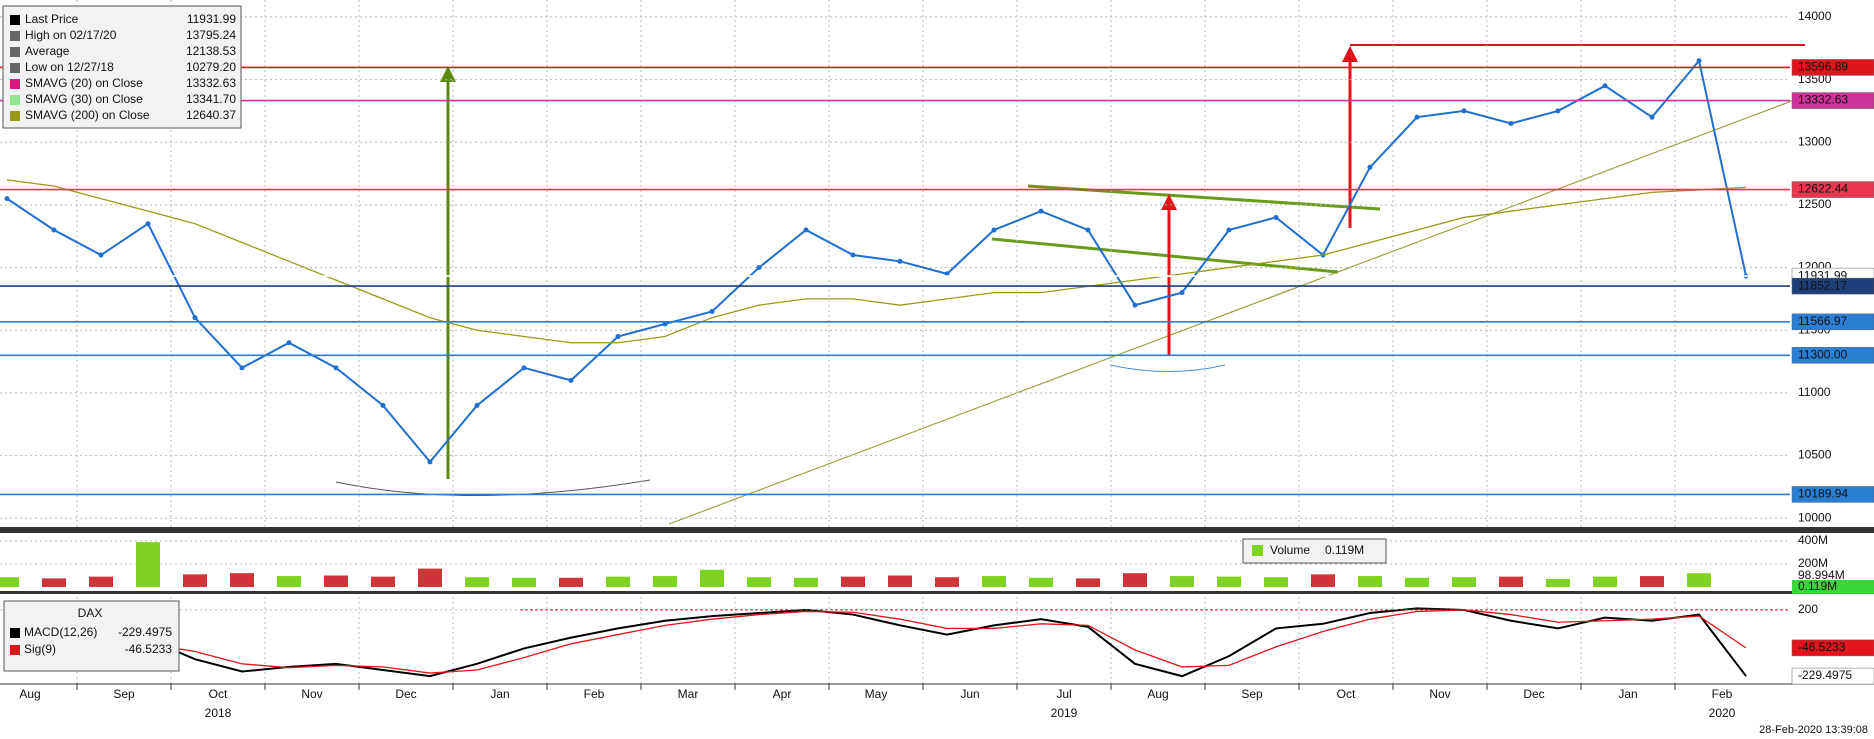 Image resolution: width=1874 pixels, height=739 pixels. I want to click on legend-value: 13332.63, so click(211, 83).